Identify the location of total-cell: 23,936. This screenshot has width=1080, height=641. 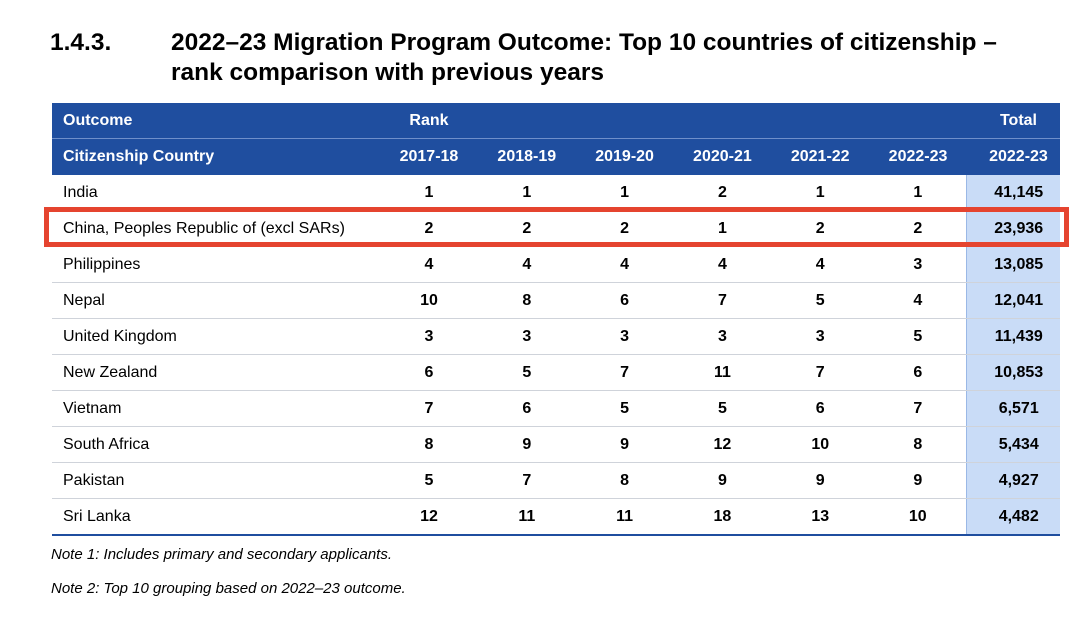
(1013, 228).